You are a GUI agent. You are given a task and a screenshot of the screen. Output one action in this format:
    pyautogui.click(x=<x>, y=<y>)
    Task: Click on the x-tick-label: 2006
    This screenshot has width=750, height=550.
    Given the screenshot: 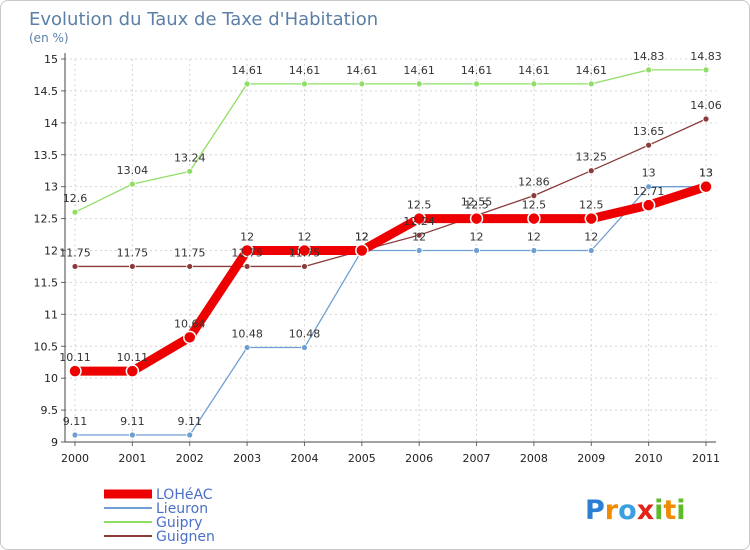 What is the action you would take?
    pyautogui.click(x=419, y=458)
    